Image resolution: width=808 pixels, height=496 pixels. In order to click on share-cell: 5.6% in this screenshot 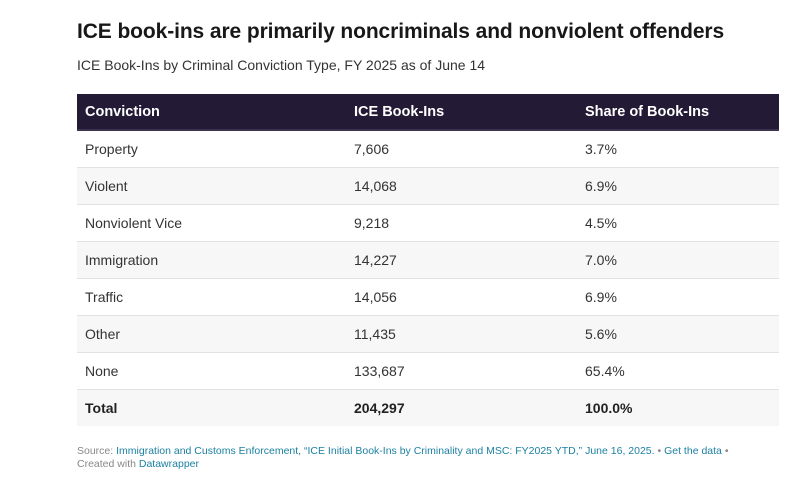, I will do `click(678, 334)`.